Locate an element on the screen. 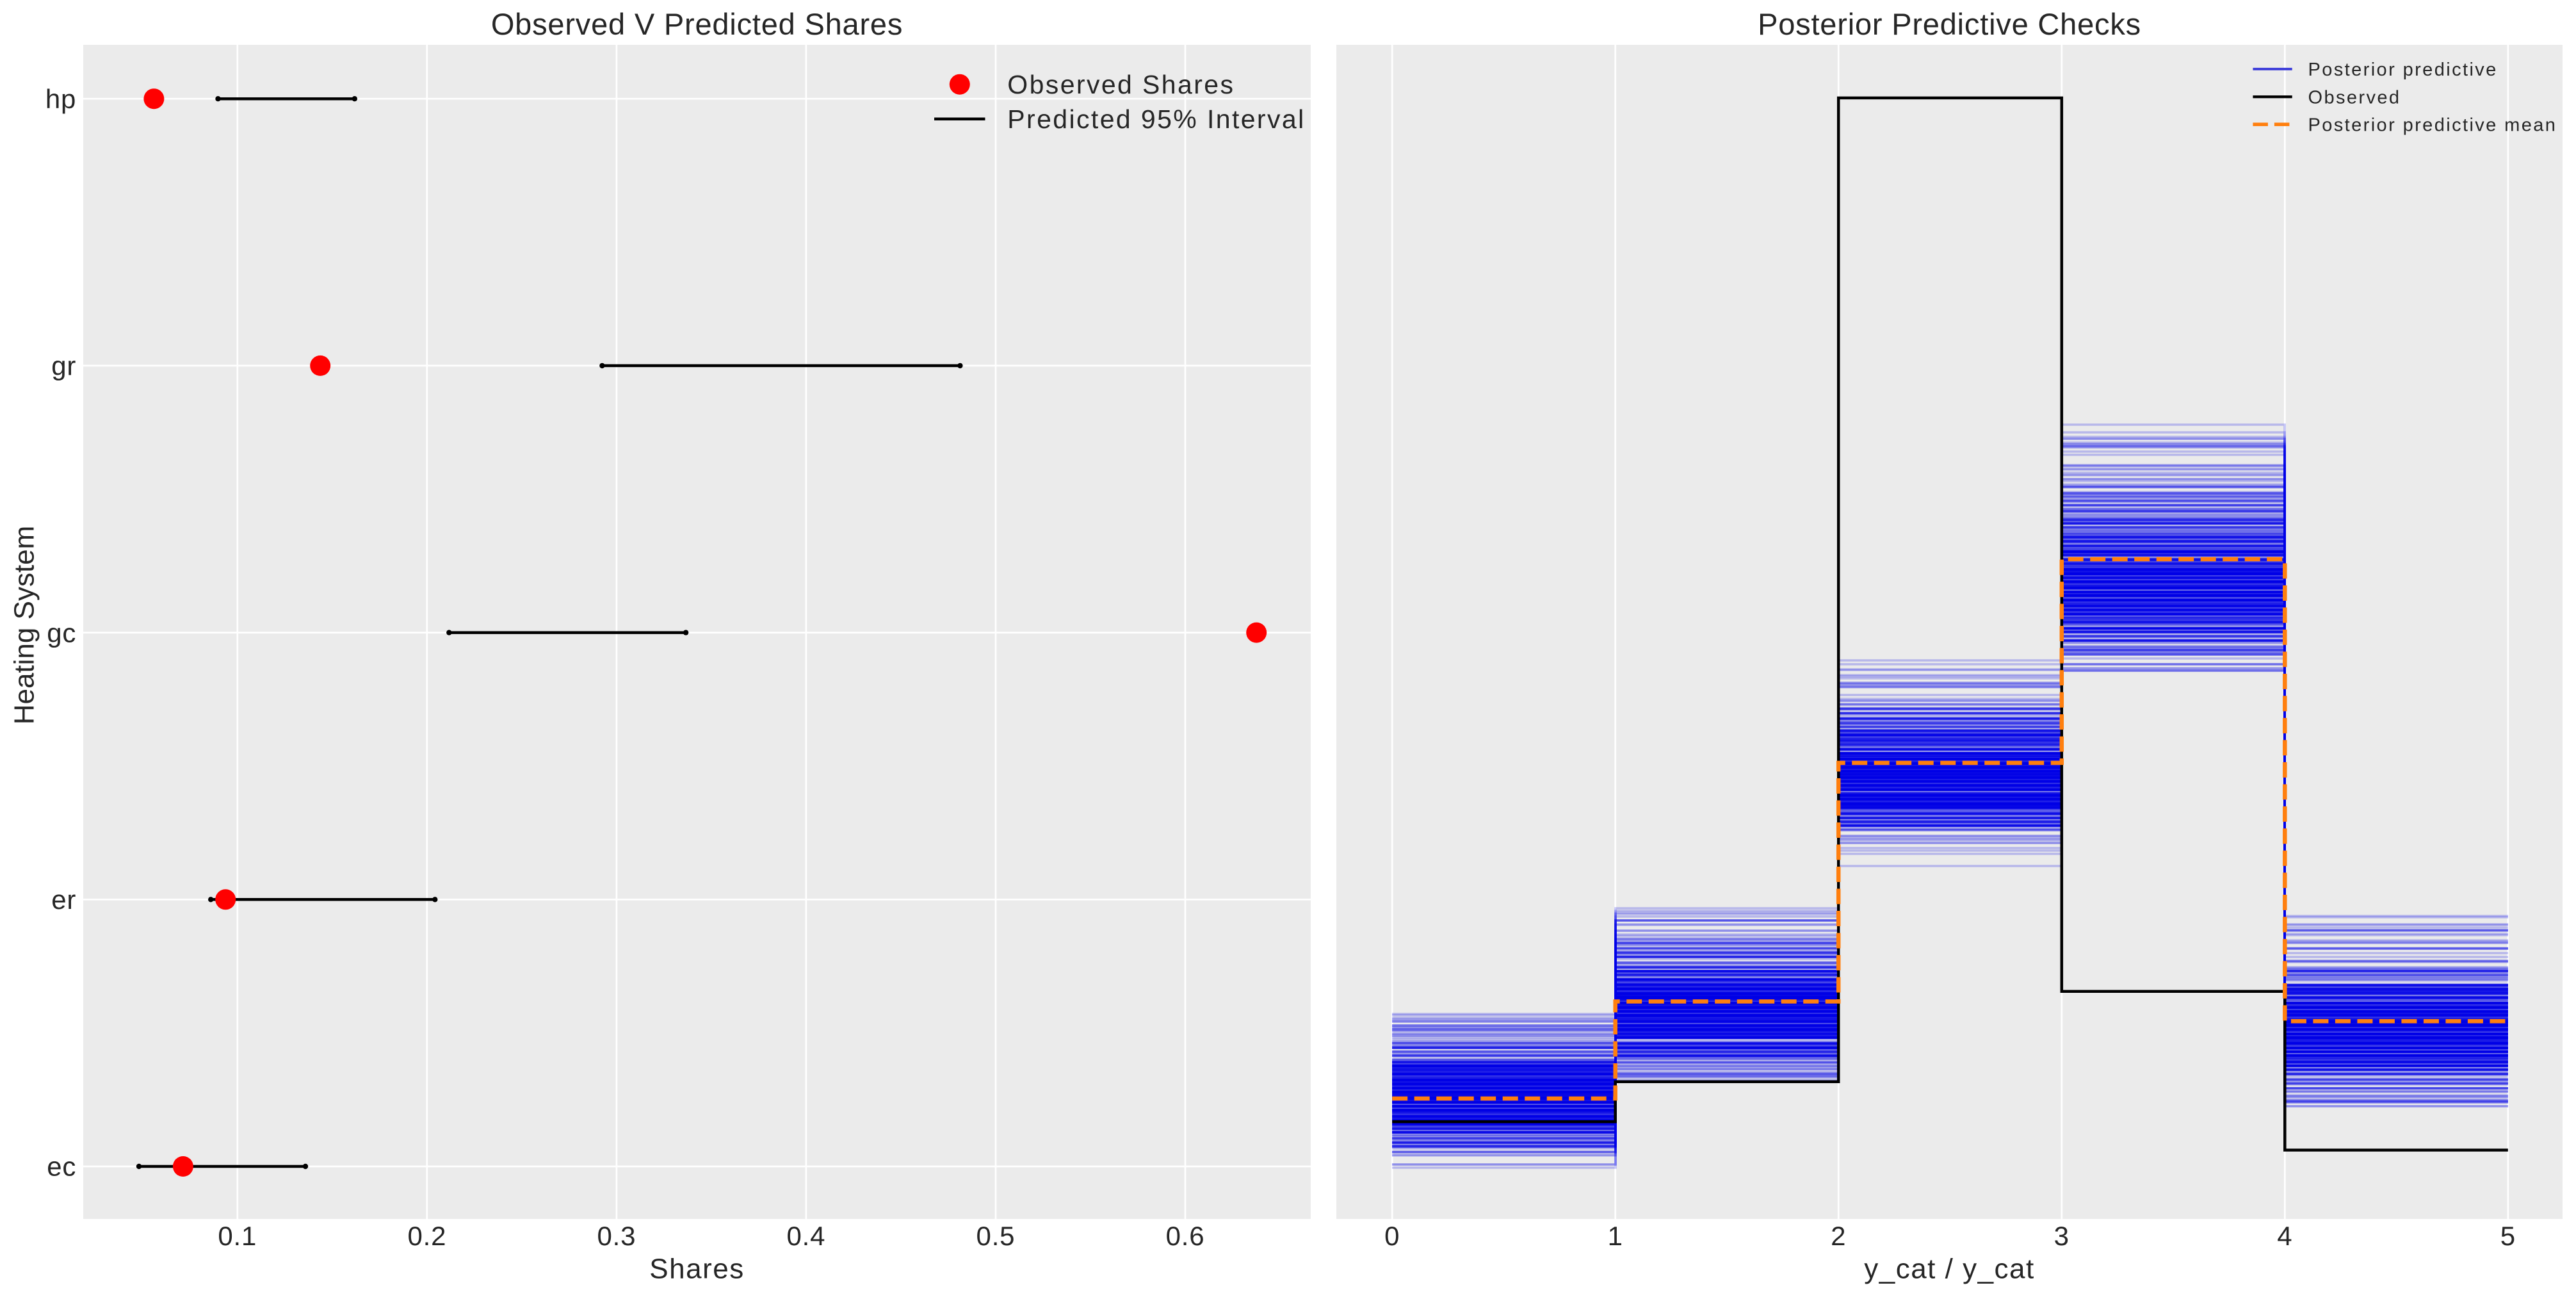 The height and width of the screenshot is (1299, 2576). svg-text: Predicted 95% Interval is located at coordinates (1156, 119).